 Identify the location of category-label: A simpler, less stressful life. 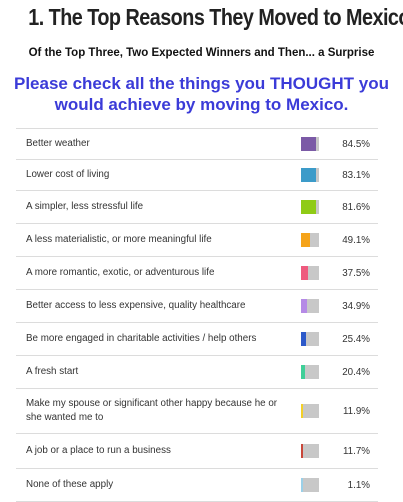
(85, 206).